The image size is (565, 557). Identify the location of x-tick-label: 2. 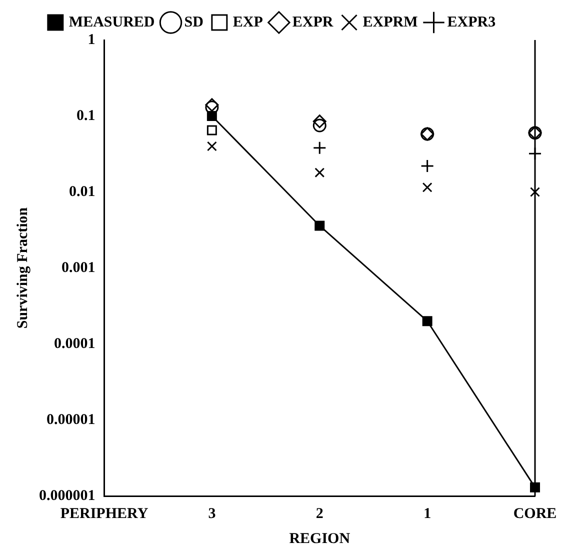
(320, 514).